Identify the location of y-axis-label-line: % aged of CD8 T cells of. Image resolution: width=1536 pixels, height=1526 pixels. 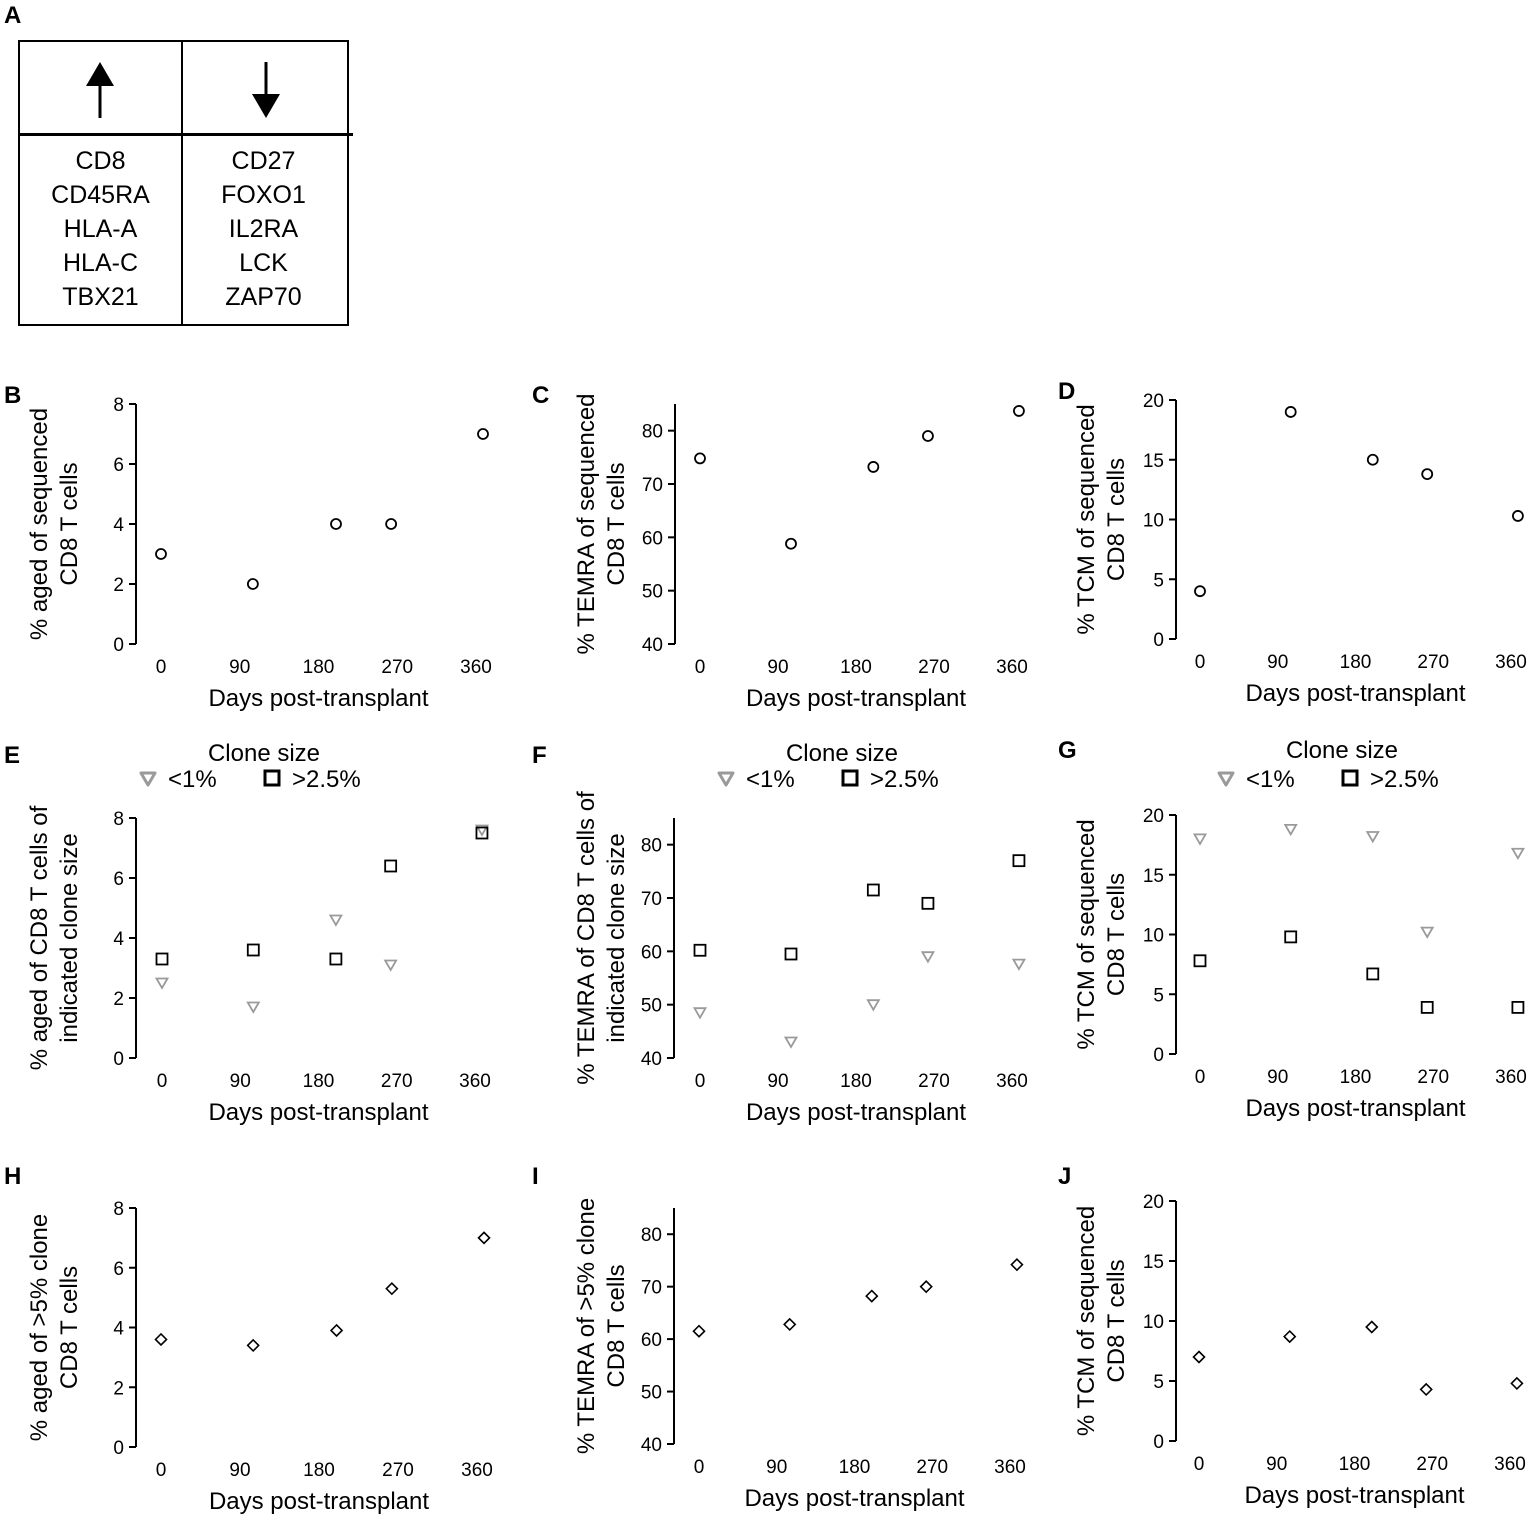
(39, 937).